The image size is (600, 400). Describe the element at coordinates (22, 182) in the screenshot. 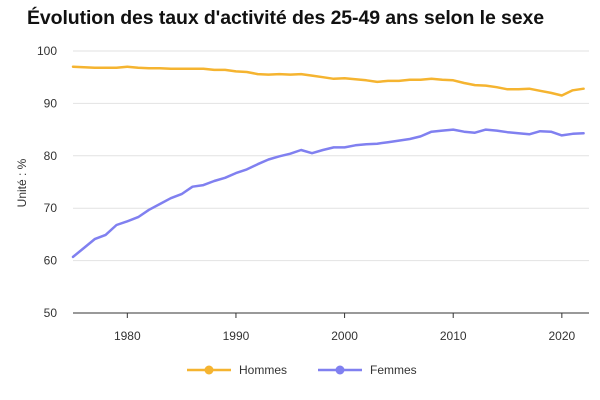

I see `y-axis-title: Unité : %` at that location.